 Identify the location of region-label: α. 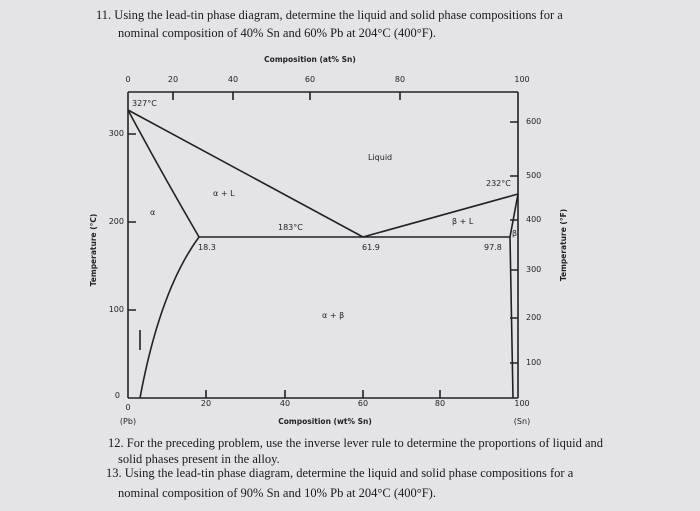
(152, 212).